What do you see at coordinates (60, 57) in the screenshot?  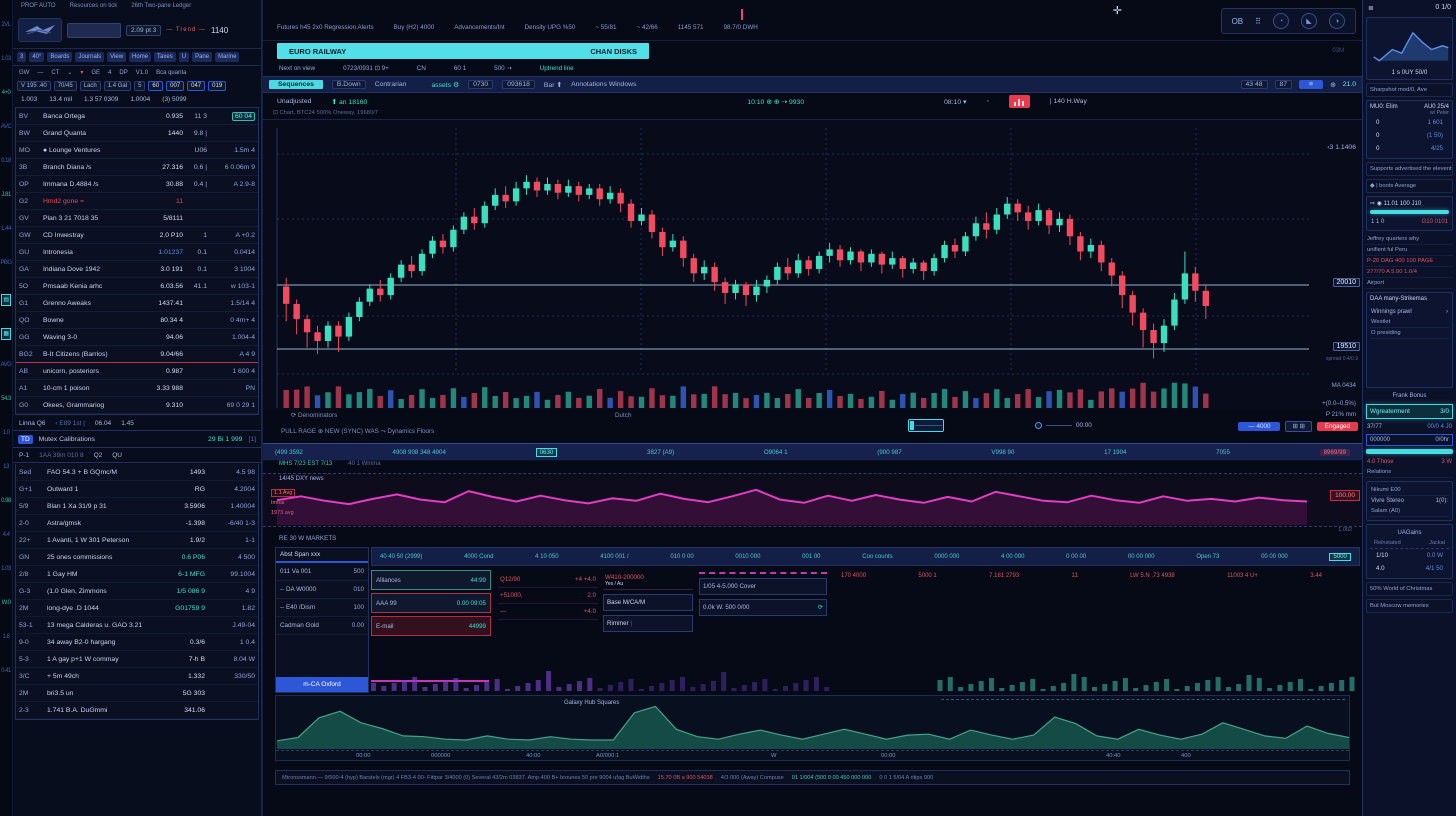 I see `watchlist-tab: Boards` at bounding box center [60, 57].